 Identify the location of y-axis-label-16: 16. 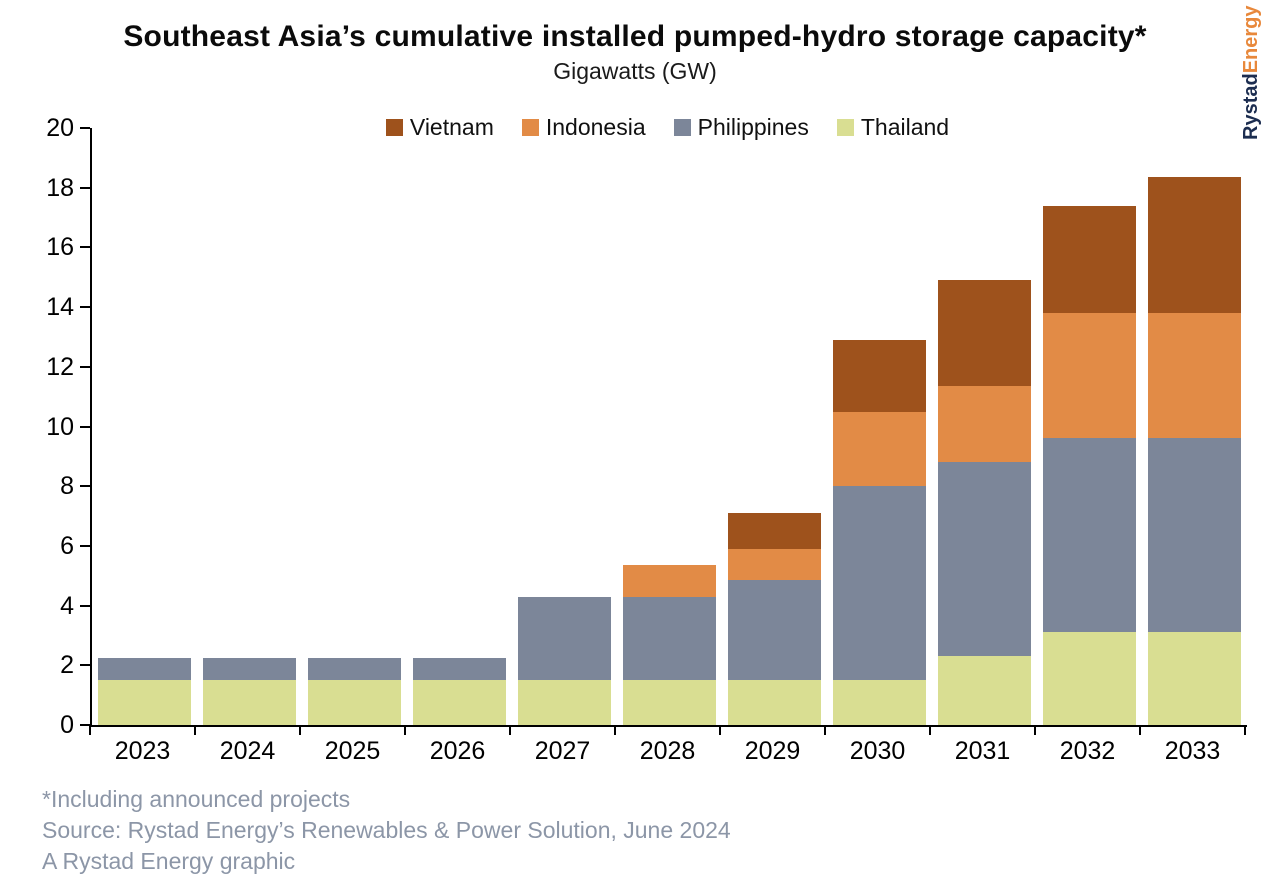
(60, 247).